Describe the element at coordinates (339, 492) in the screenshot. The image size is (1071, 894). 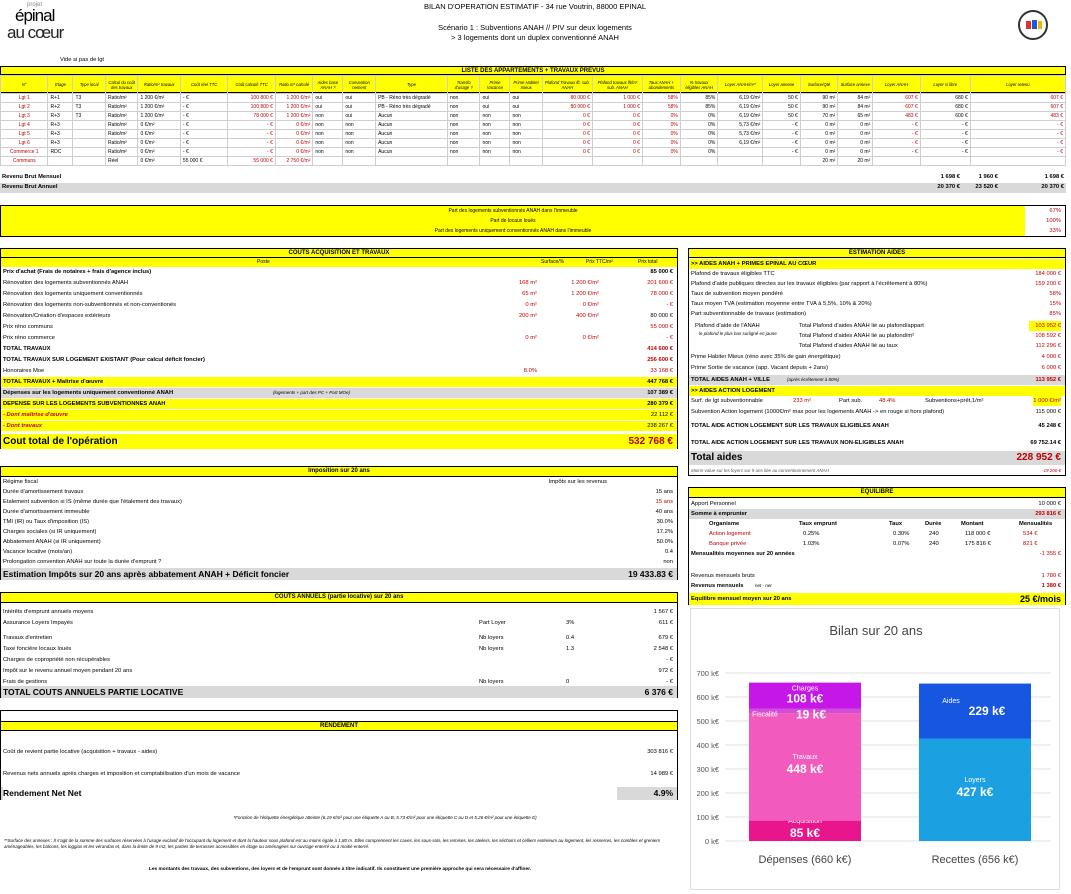
I see `impot-row: Durée d'amortissement travaux 15 ans` at that location.